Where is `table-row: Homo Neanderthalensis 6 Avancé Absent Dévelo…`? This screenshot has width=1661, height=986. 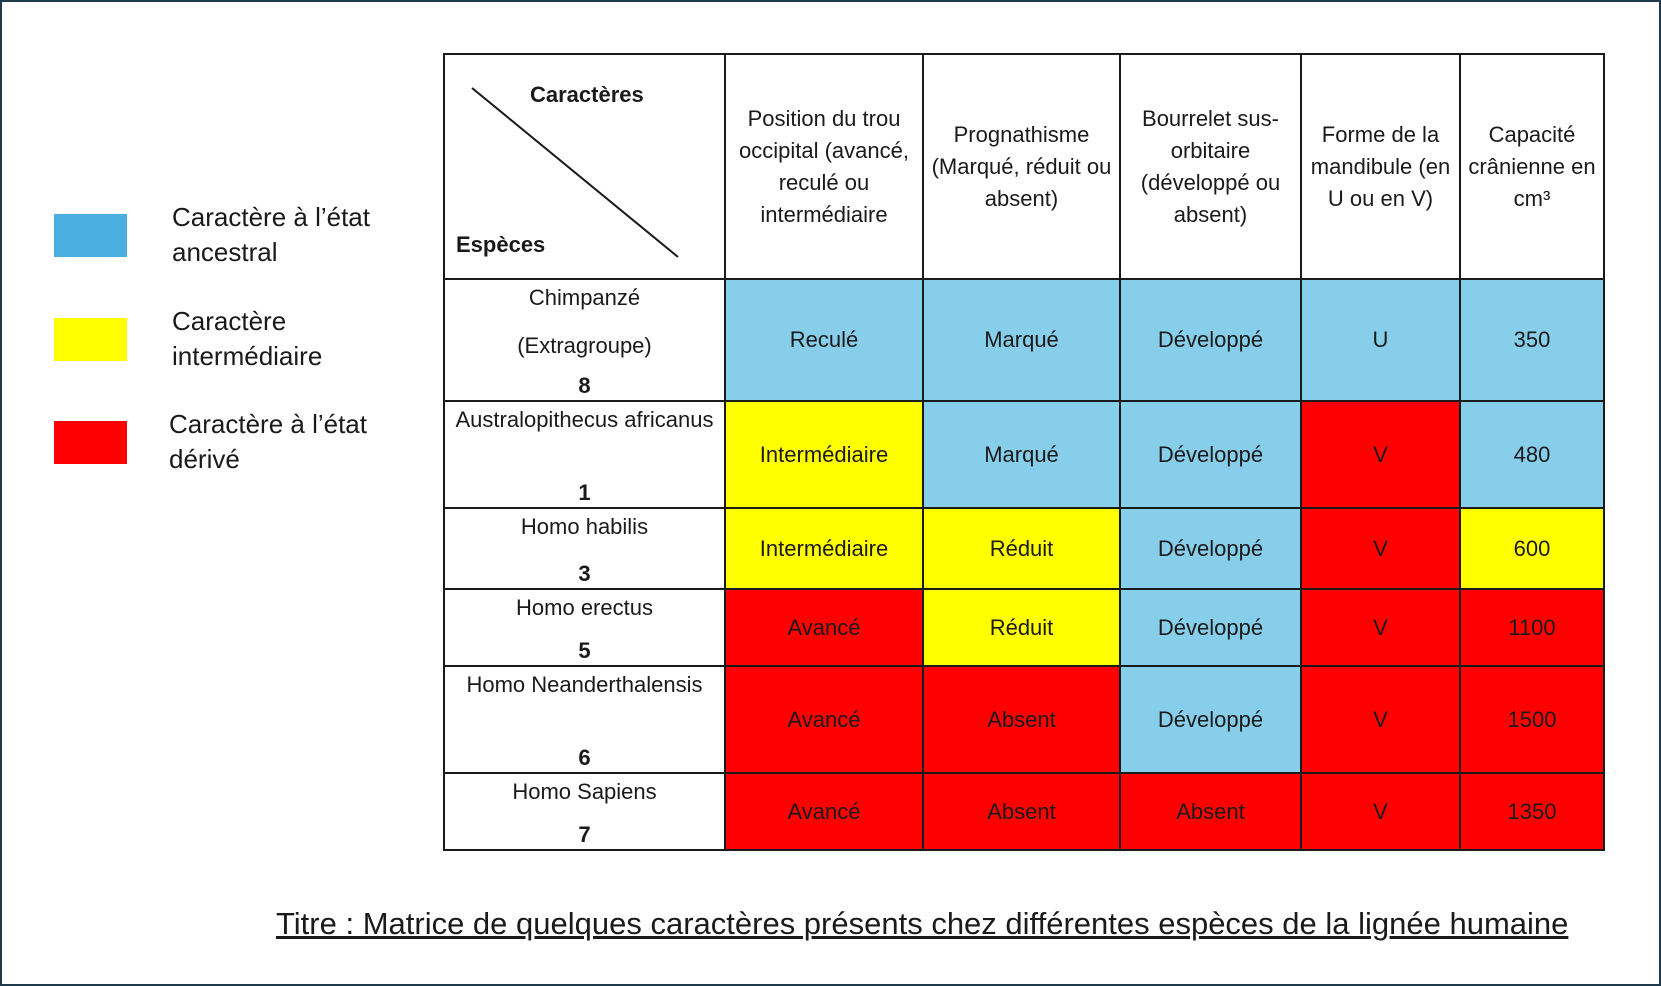 table-row: Homo Neanderthalensis 6 Avancé Absent Dévelo… is located at coordinates (1024, 719).